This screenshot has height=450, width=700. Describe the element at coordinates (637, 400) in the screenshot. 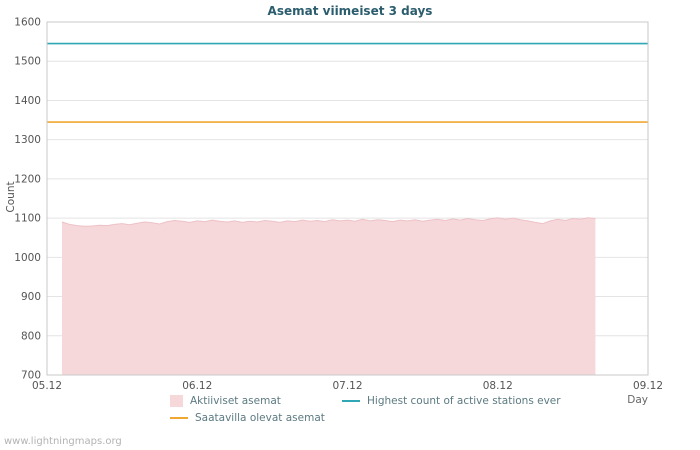

I see `x-axis-label: Day` at that location.